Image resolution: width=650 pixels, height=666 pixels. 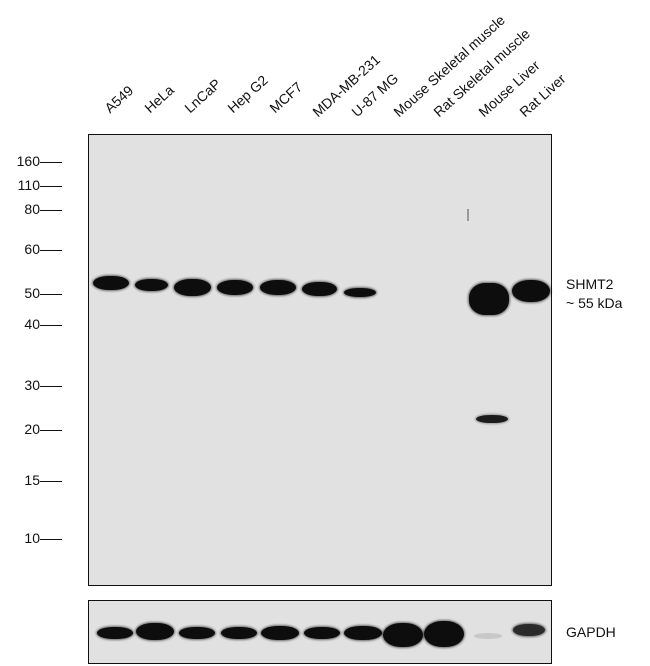 What do you see at coordinates (492, 419) in the screenshot?
I see `band-shmt2-mouse-liver-lower` at bounding box center [492, 419].